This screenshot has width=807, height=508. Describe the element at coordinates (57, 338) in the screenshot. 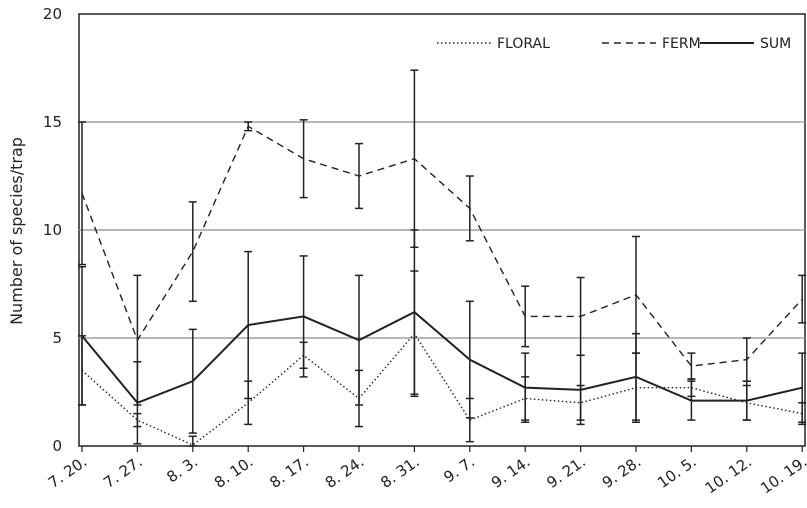

I see `y-tick-label: 5` at that location.